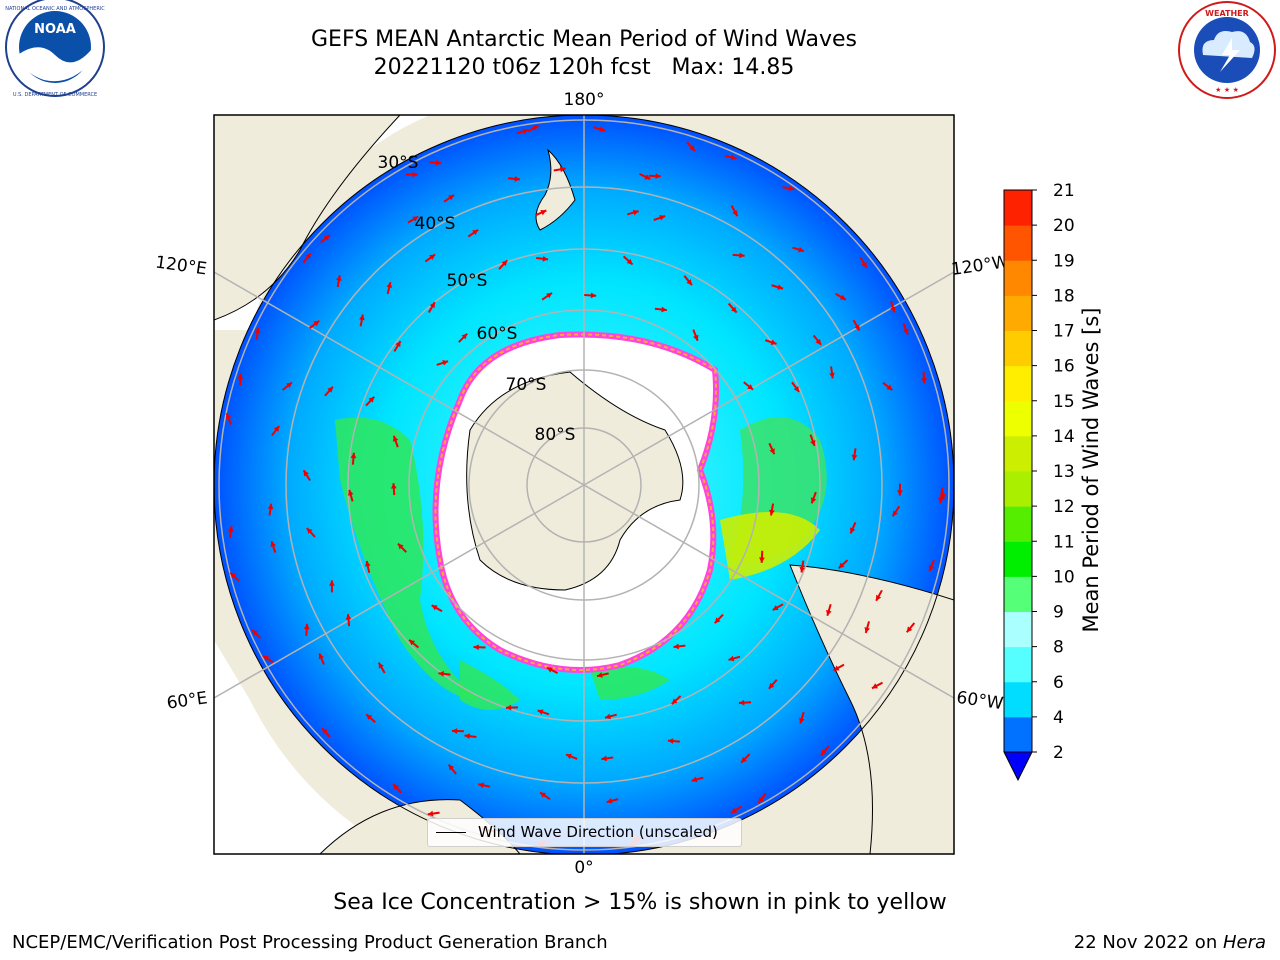  What do you see at coordinates (526, 385) in the screenshot?
I see `lat-label-70s: 70°S` at bounding box center [526, 385].